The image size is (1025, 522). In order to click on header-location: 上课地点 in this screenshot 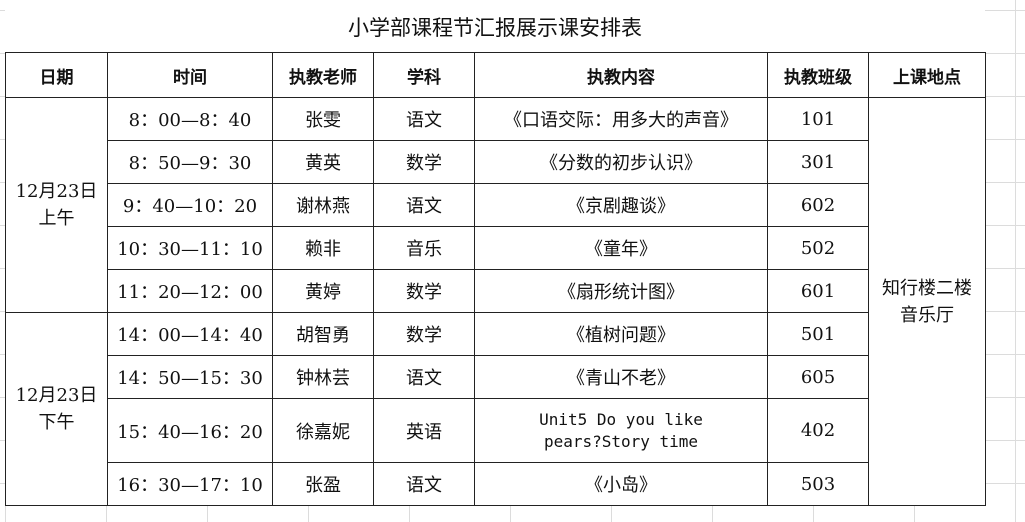, I will do `click(927, 75)`.